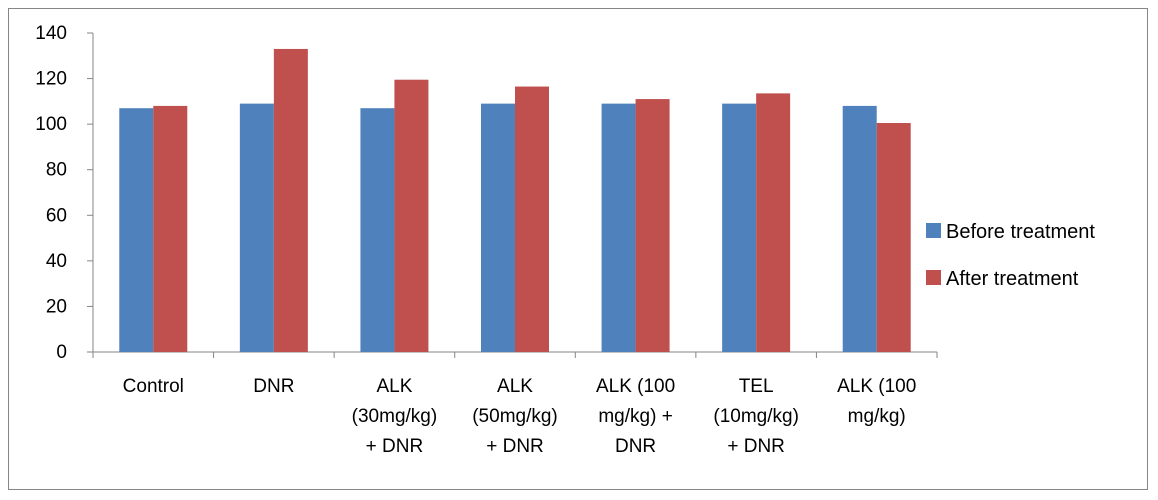 The height and width of the screenshot is (500, 1158). I want to click on y-tick-label: 60, so click(56, 215).